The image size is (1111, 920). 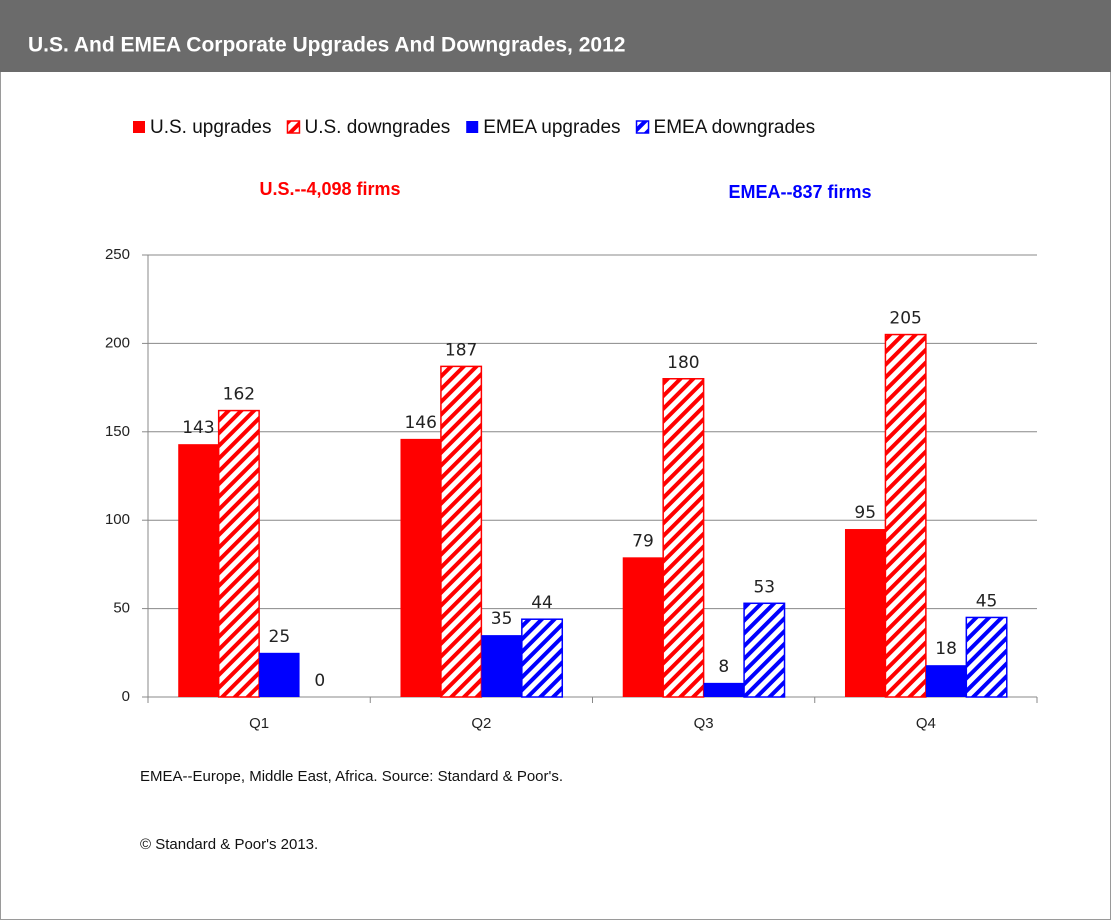 What do you see at coordinates (987, 601) in the screenshot?
I see `value-label: 45` at bounding box center [987, 601].